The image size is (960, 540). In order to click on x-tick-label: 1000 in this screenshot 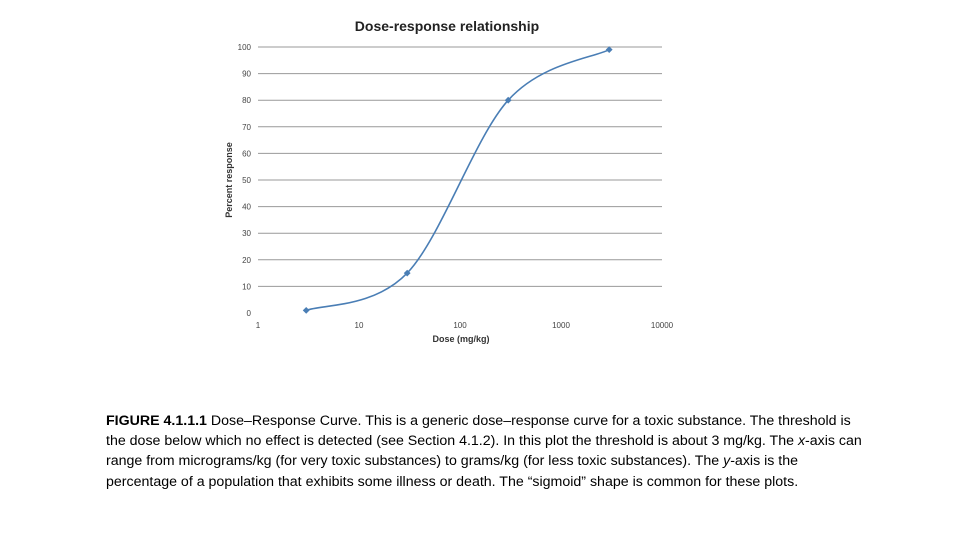, I will do `click(561, 325)`.